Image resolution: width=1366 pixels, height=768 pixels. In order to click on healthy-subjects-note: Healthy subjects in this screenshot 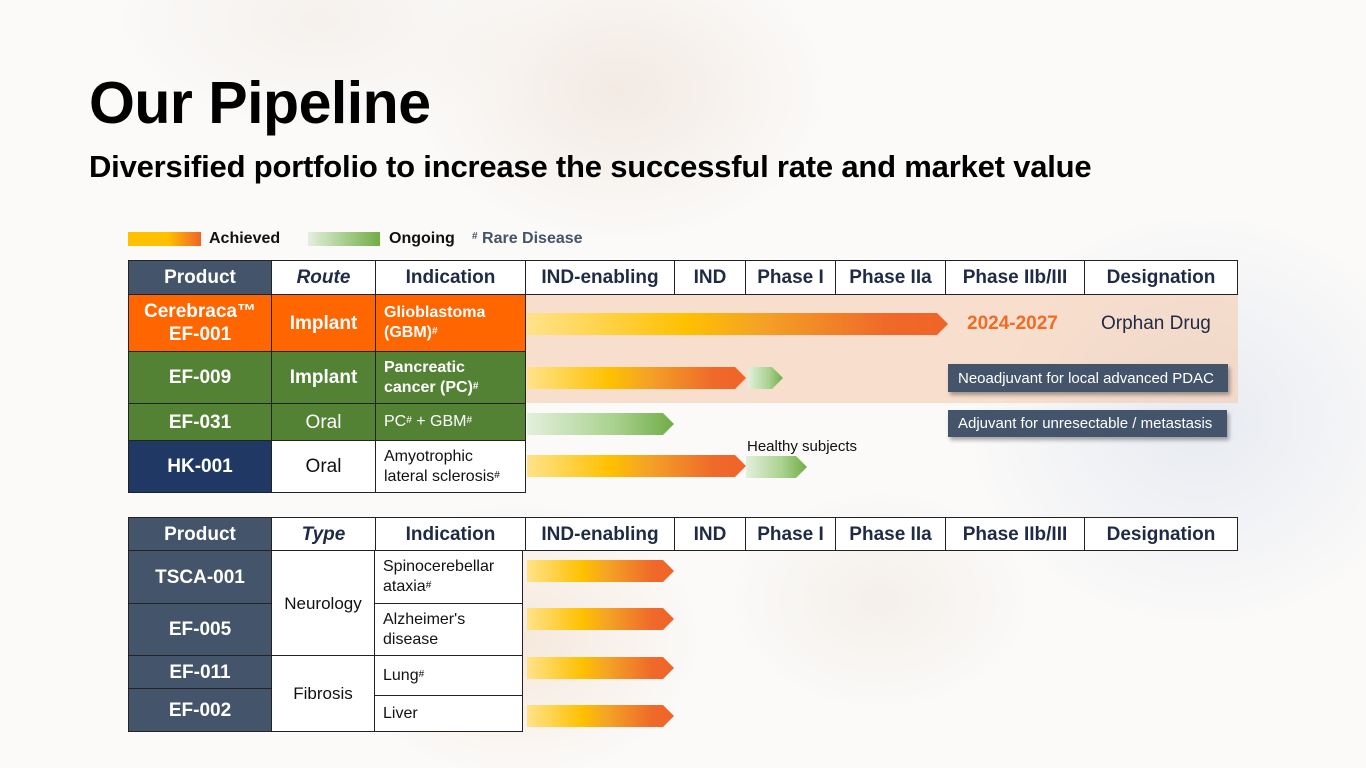, I will do `click(802, 446)`.